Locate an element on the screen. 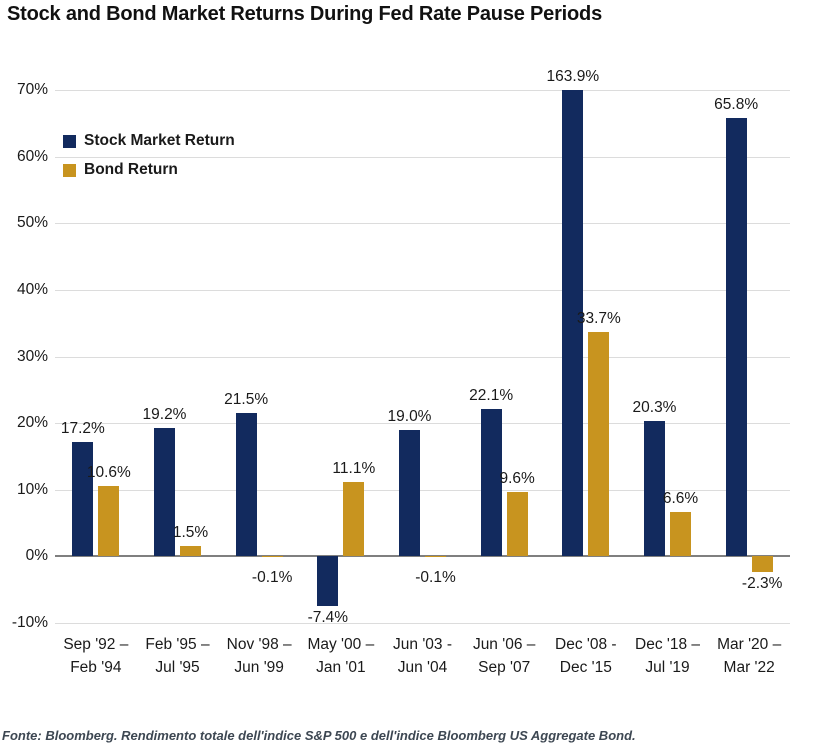 This screenshot has width=822, height=749. category-label-line2: Mar '22 is located at coordinates (749, 667).